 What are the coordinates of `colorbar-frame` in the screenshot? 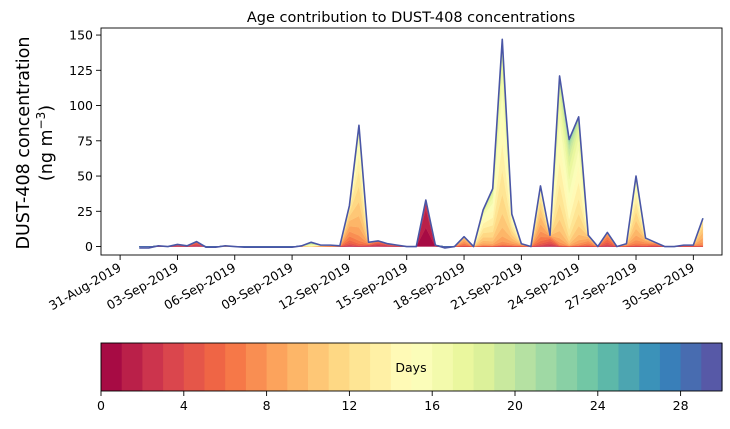 It's located at (411, 367).